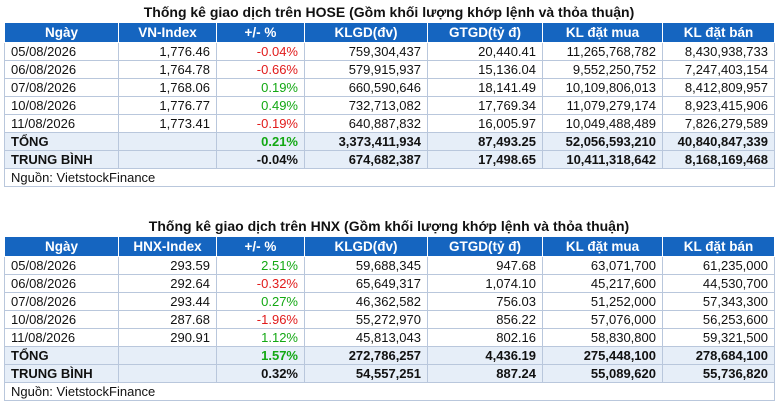 The image size is (777, 410). What do you see at coordinates (167, 123) in the screenshot?
I see `cell-index: 1,773.41` at bounding box center [167, 123].